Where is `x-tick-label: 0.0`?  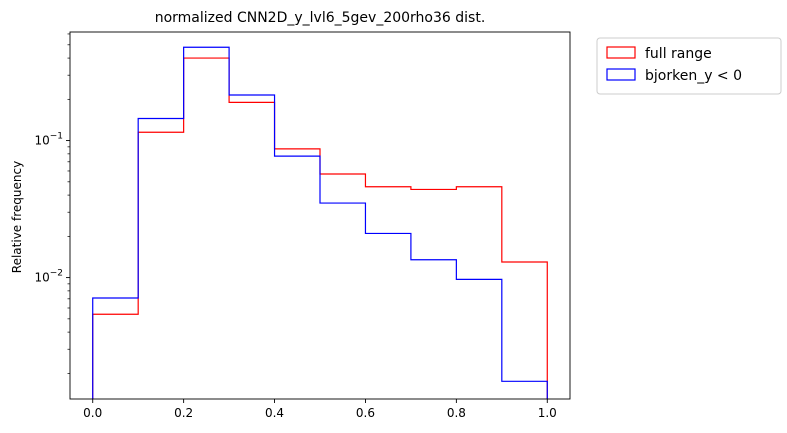
x-tick-label: 0.0 is located at coordinates (92, 413).